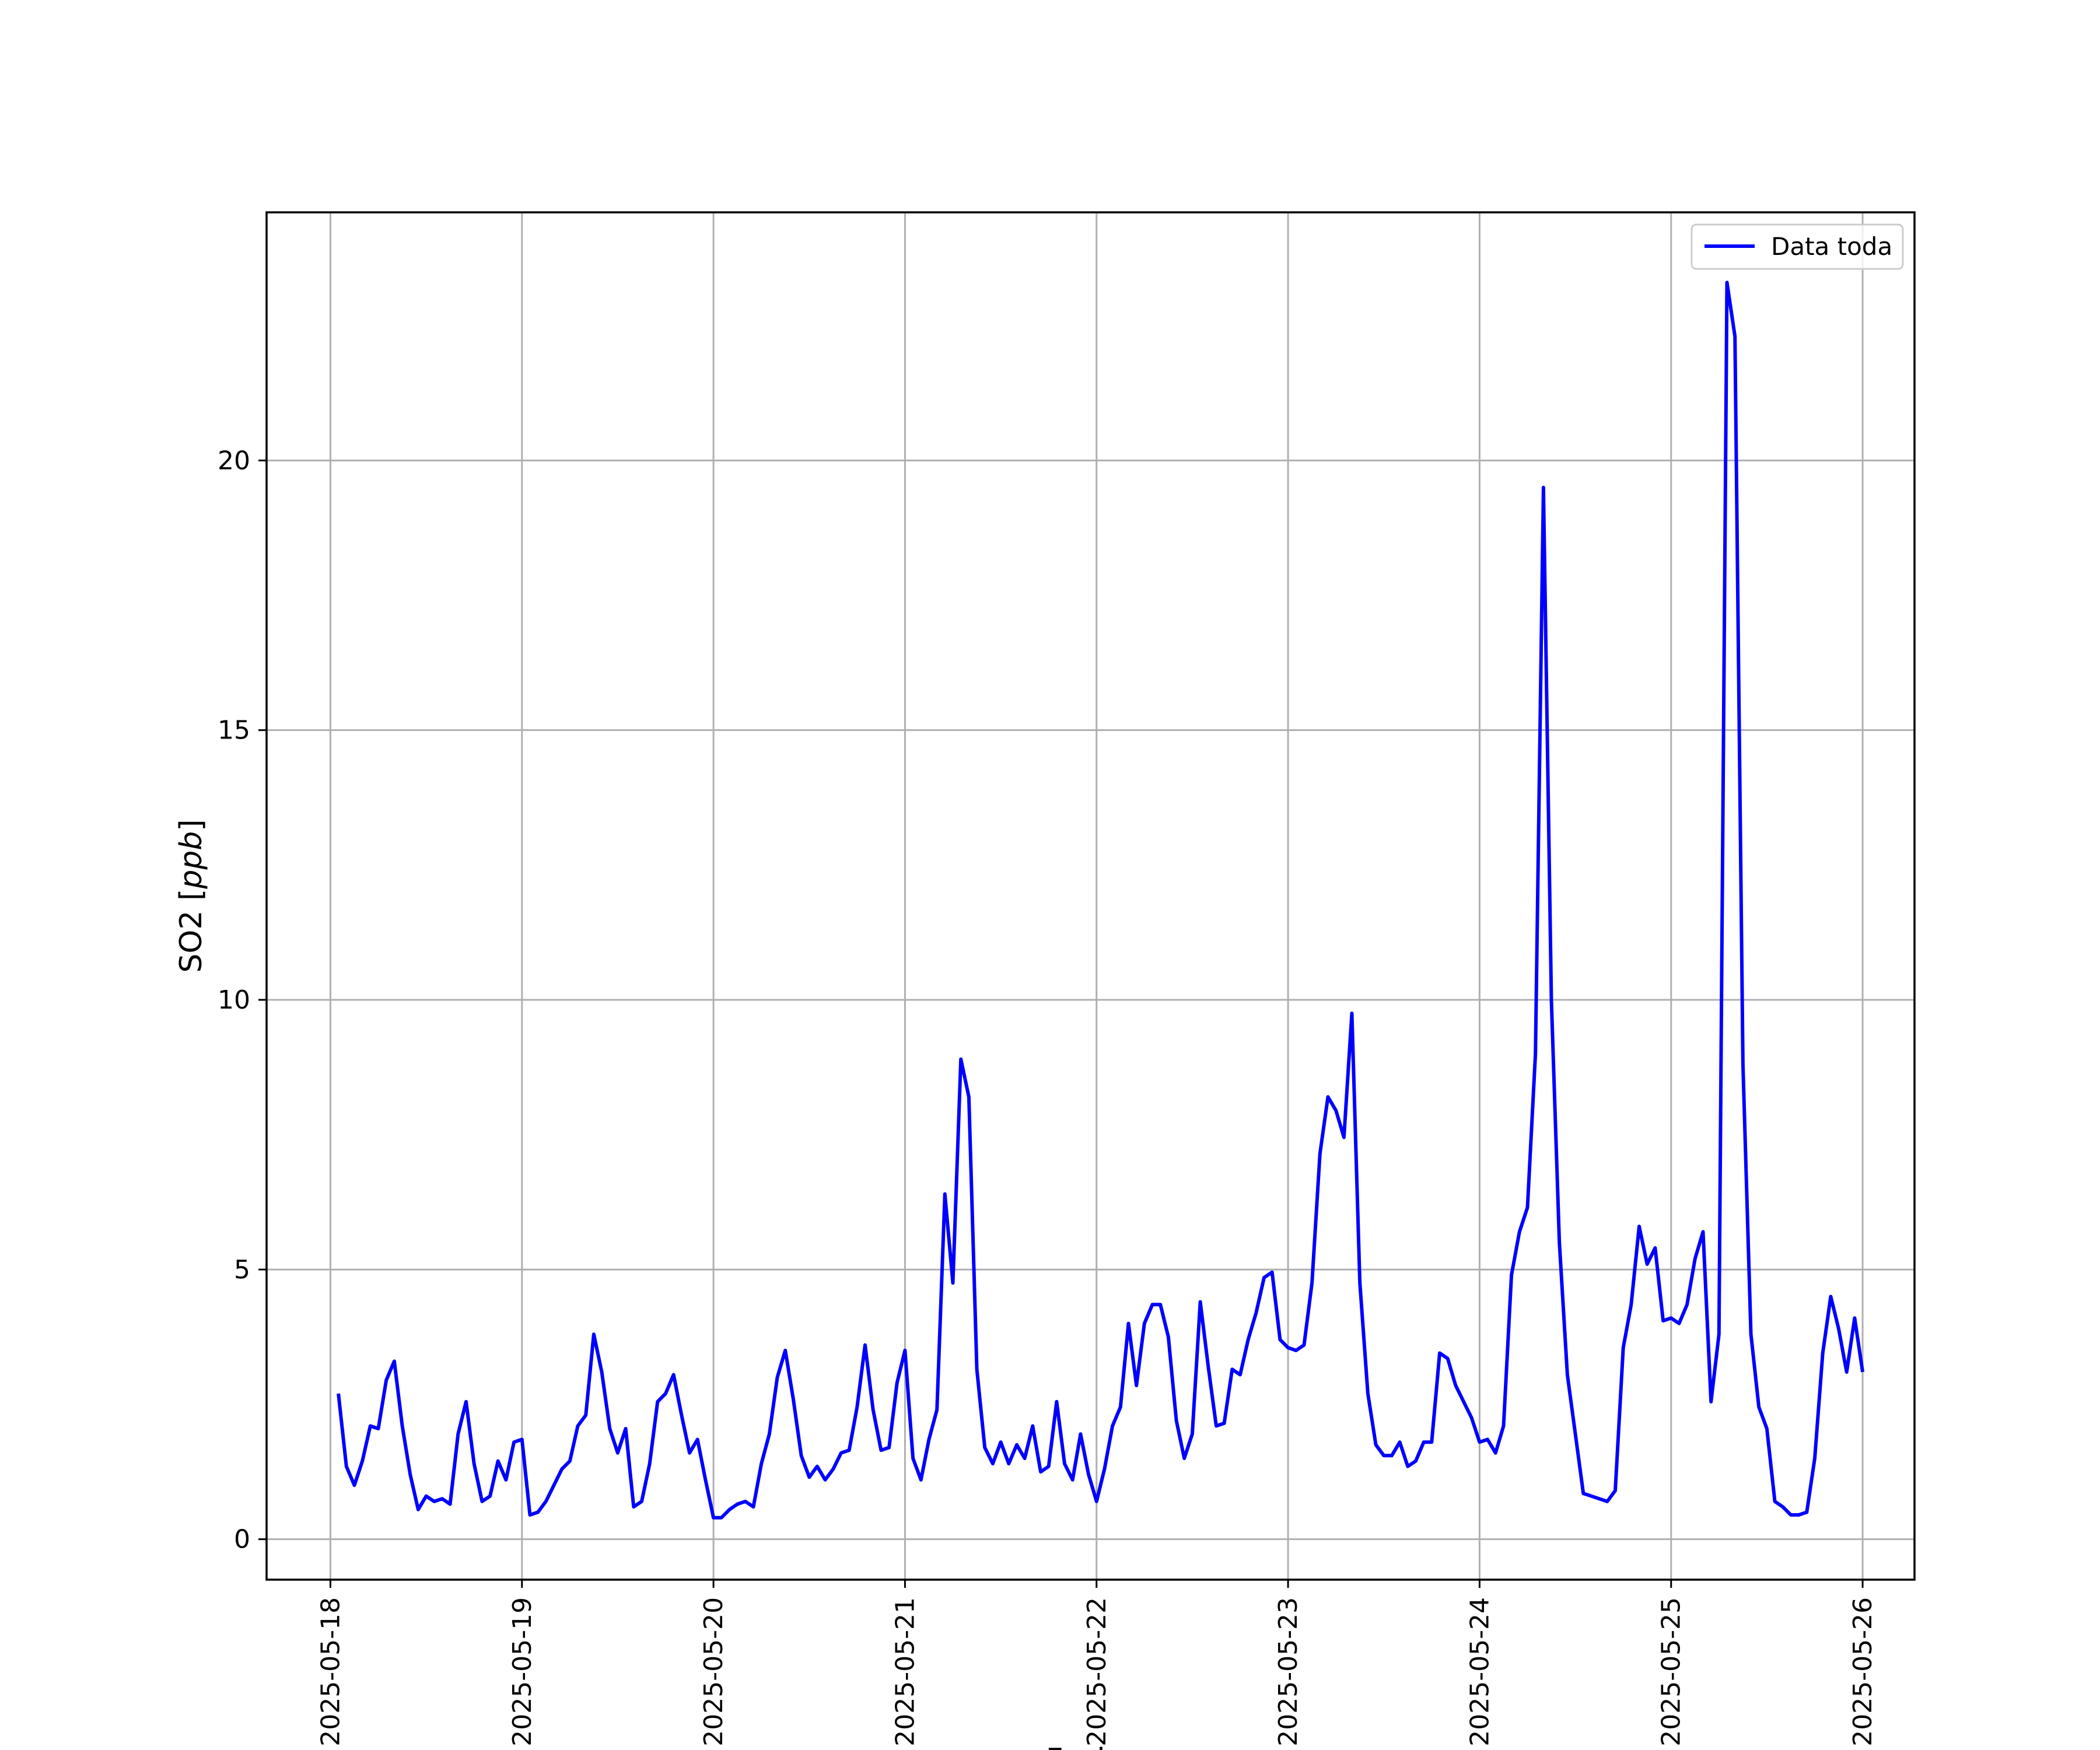 This screenshot has height=1750, width=2100. I want to click on legend-box, so click(1797, 246).